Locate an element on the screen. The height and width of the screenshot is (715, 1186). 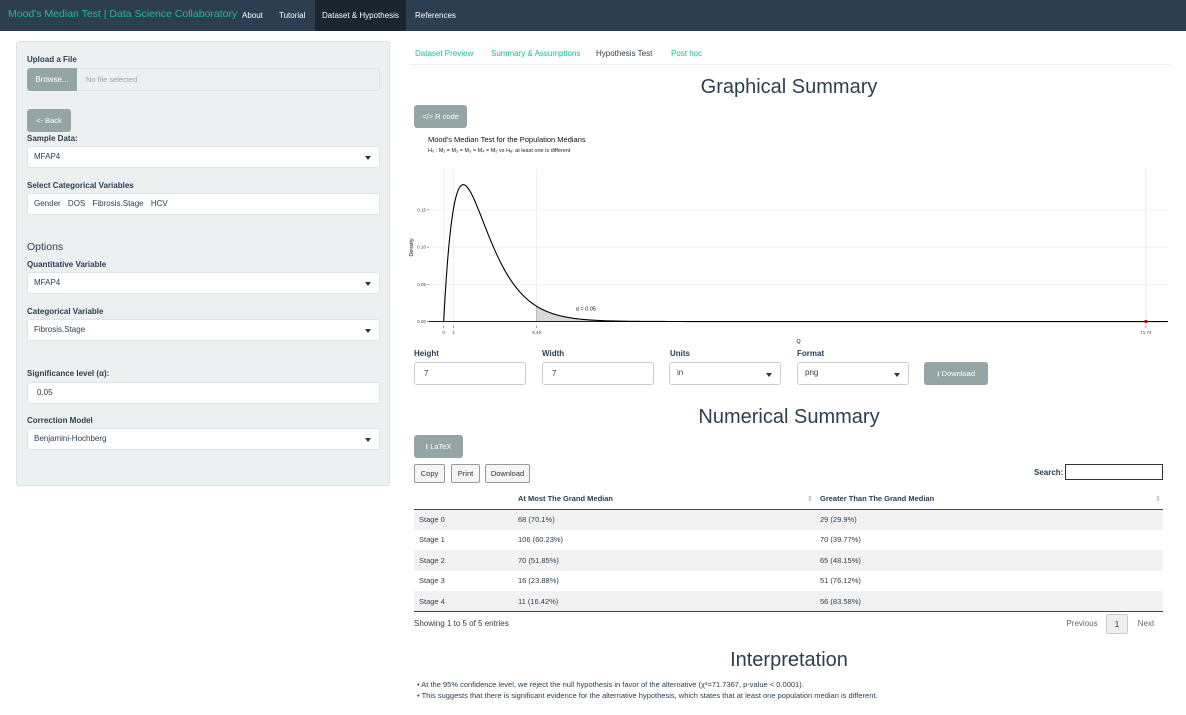
nav-tutorial: Tutorial is located at coordinates (292, 15).